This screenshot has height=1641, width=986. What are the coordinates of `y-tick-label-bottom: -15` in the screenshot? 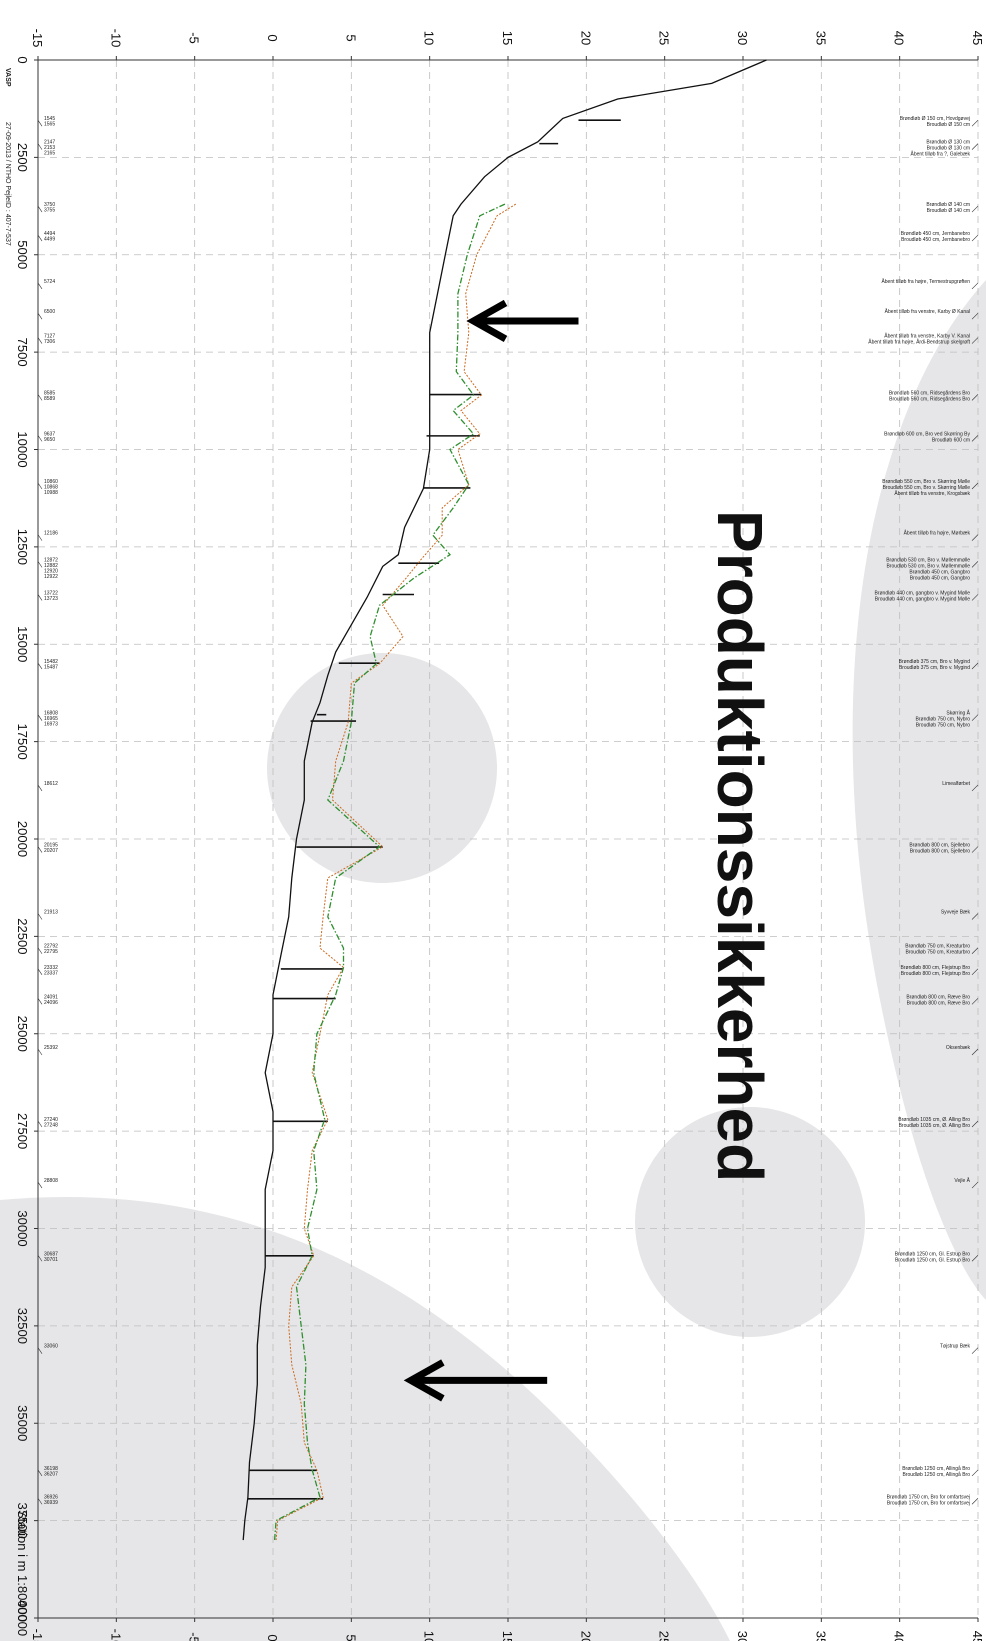 It's located at (37, 1635).